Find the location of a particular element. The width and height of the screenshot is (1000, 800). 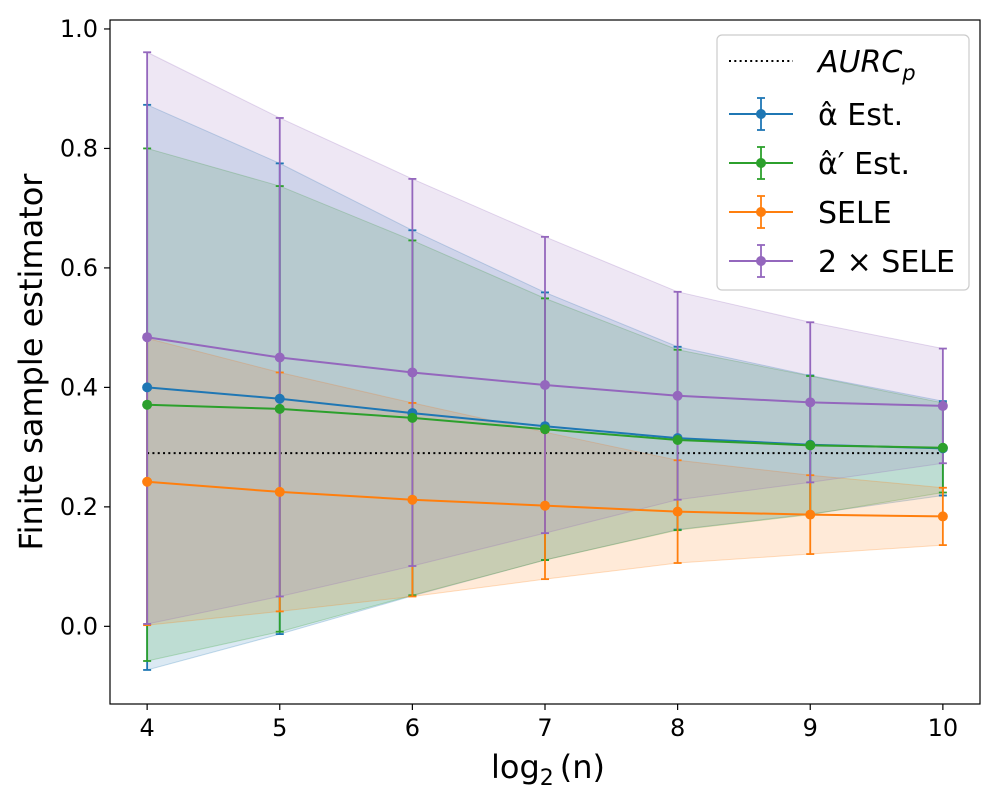

legend-frame is located at coordinates (843, 162).